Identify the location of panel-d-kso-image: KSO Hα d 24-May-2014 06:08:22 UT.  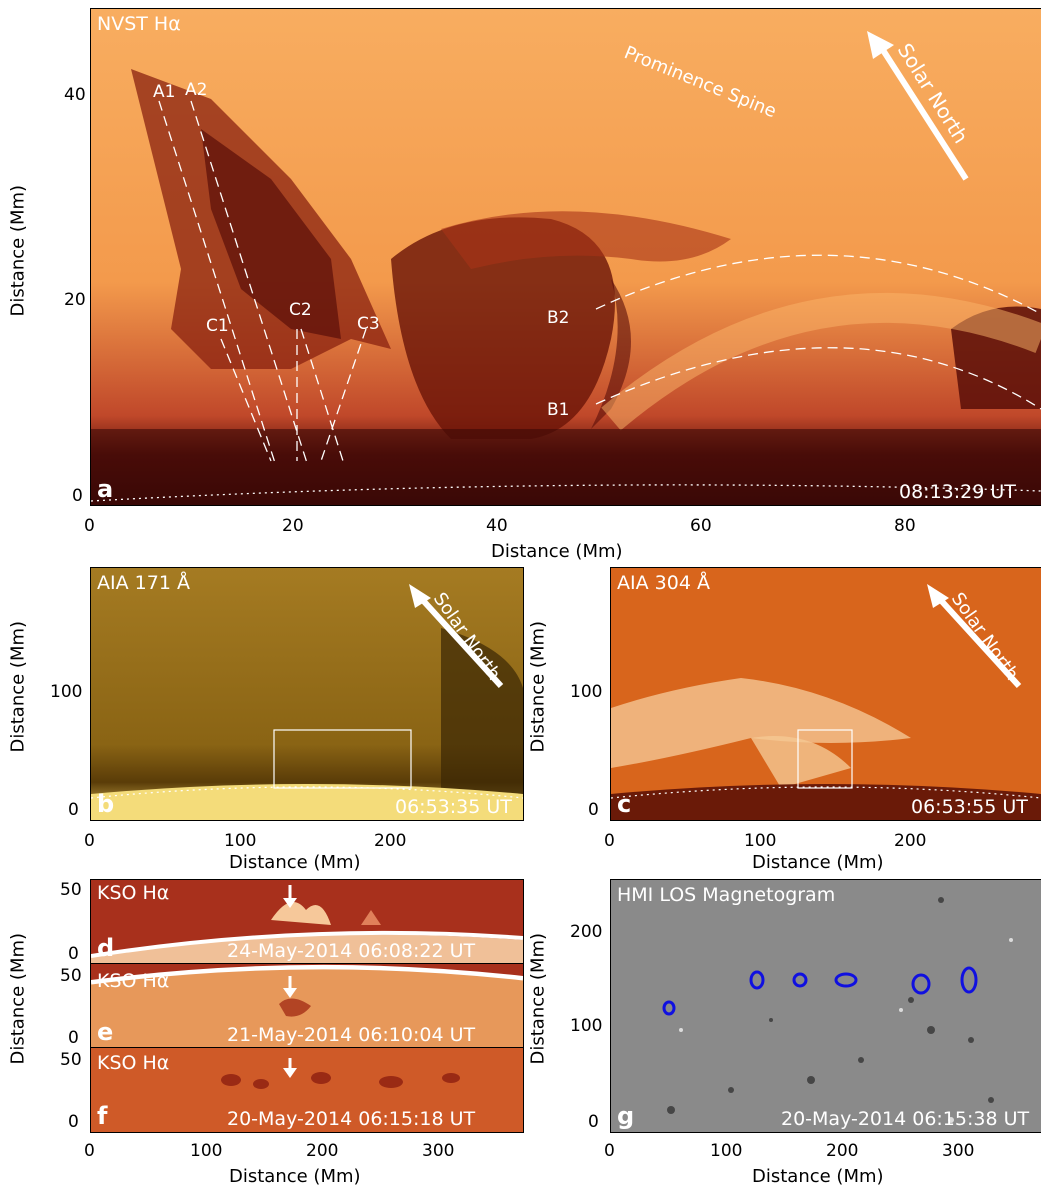
(307, 921).